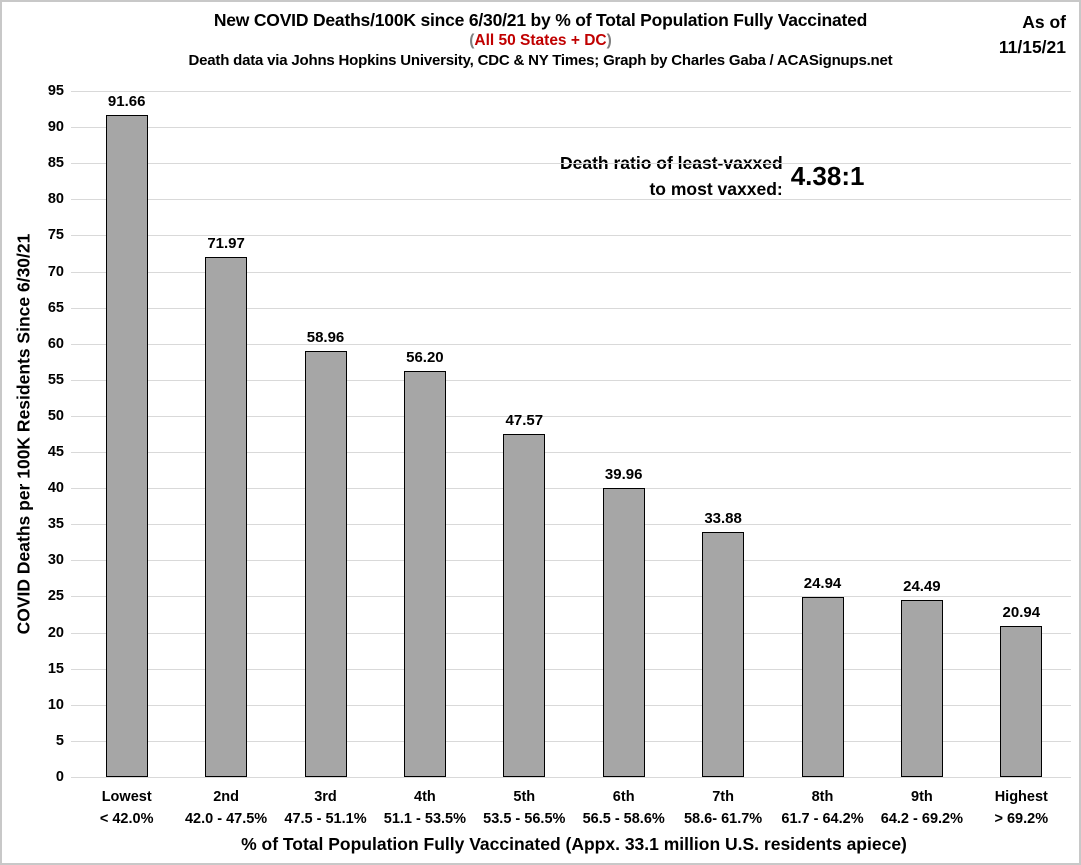 The width and height of the screenshot is (1081, 865). What do you see at coordinates (55, 560) in the screenshot?
I see `y-tick-label-30: 30` at bounding box center [55, 560].